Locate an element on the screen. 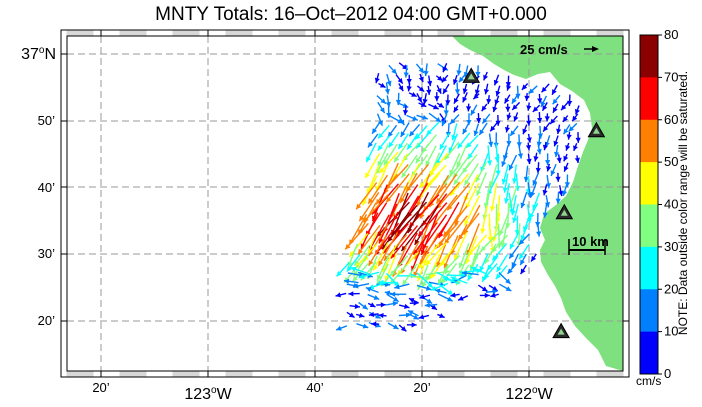 The image size is (702, 407). colorbar-tick-label: 0 is located at coordinates (667, 373).